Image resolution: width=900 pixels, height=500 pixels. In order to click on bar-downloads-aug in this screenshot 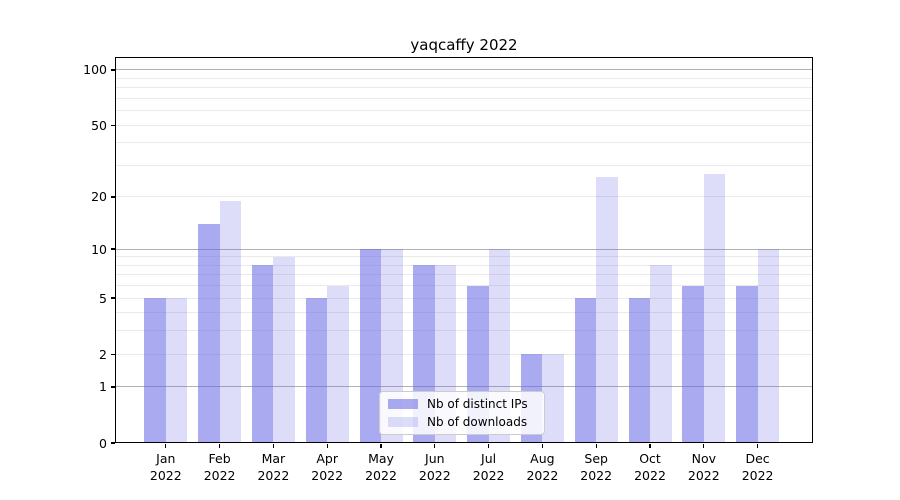, I will do `click(553, 398)`.